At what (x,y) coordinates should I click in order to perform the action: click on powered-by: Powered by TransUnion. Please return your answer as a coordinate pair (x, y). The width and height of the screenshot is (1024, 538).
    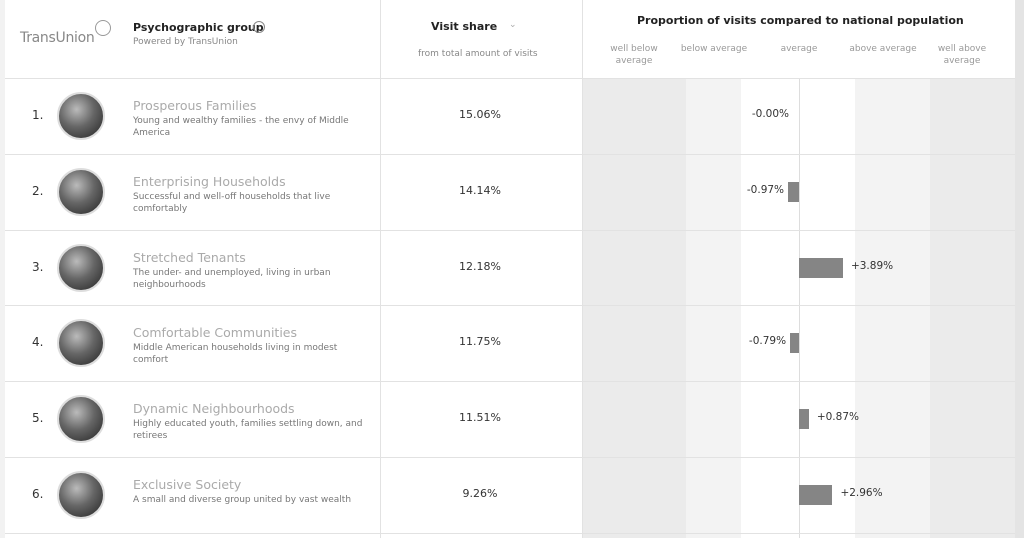
    Looking at the image, I should click on (185, 42).